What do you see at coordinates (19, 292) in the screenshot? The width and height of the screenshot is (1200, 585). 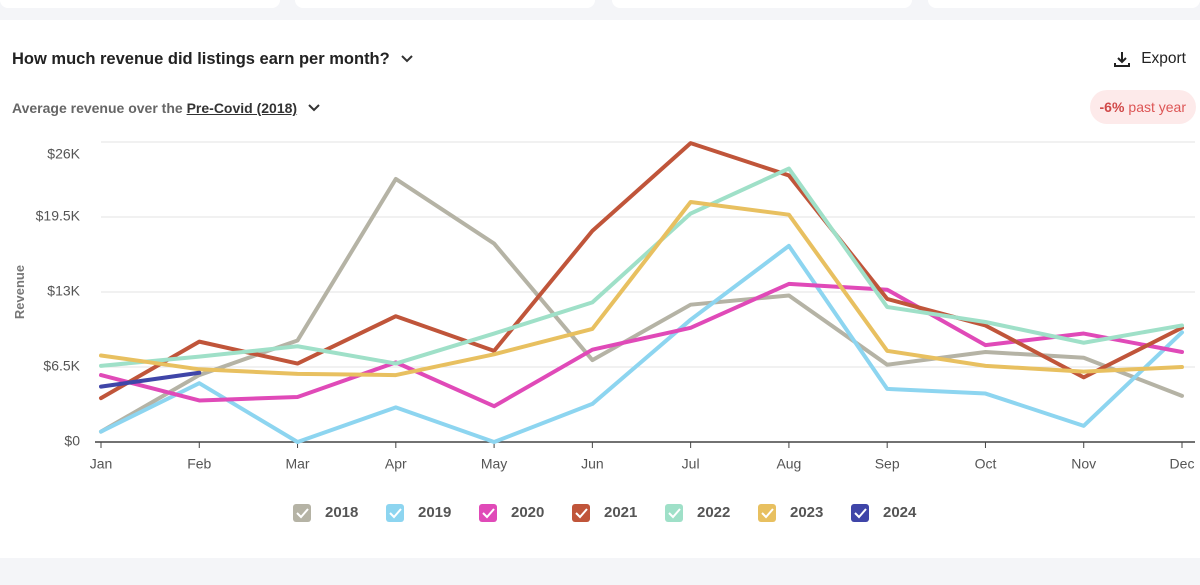 I see `y-axis-label: Revenue` at bounding box center [19, 292].